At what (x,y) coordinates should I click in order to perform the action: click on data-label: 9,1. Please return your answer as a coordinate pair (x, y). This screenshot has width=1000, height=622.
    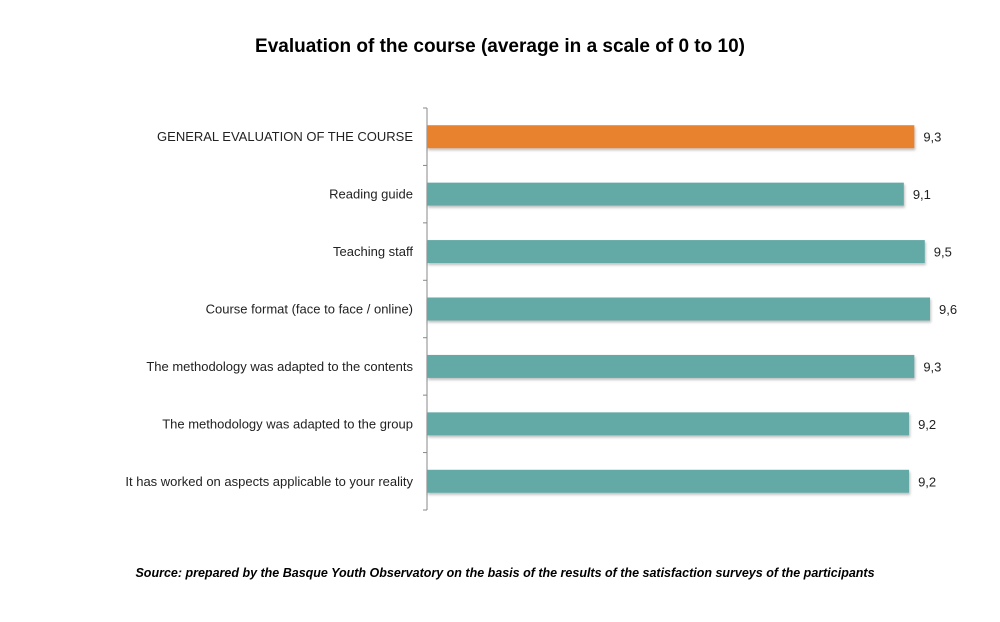
    Looking at the image, I should click on (922, 194).